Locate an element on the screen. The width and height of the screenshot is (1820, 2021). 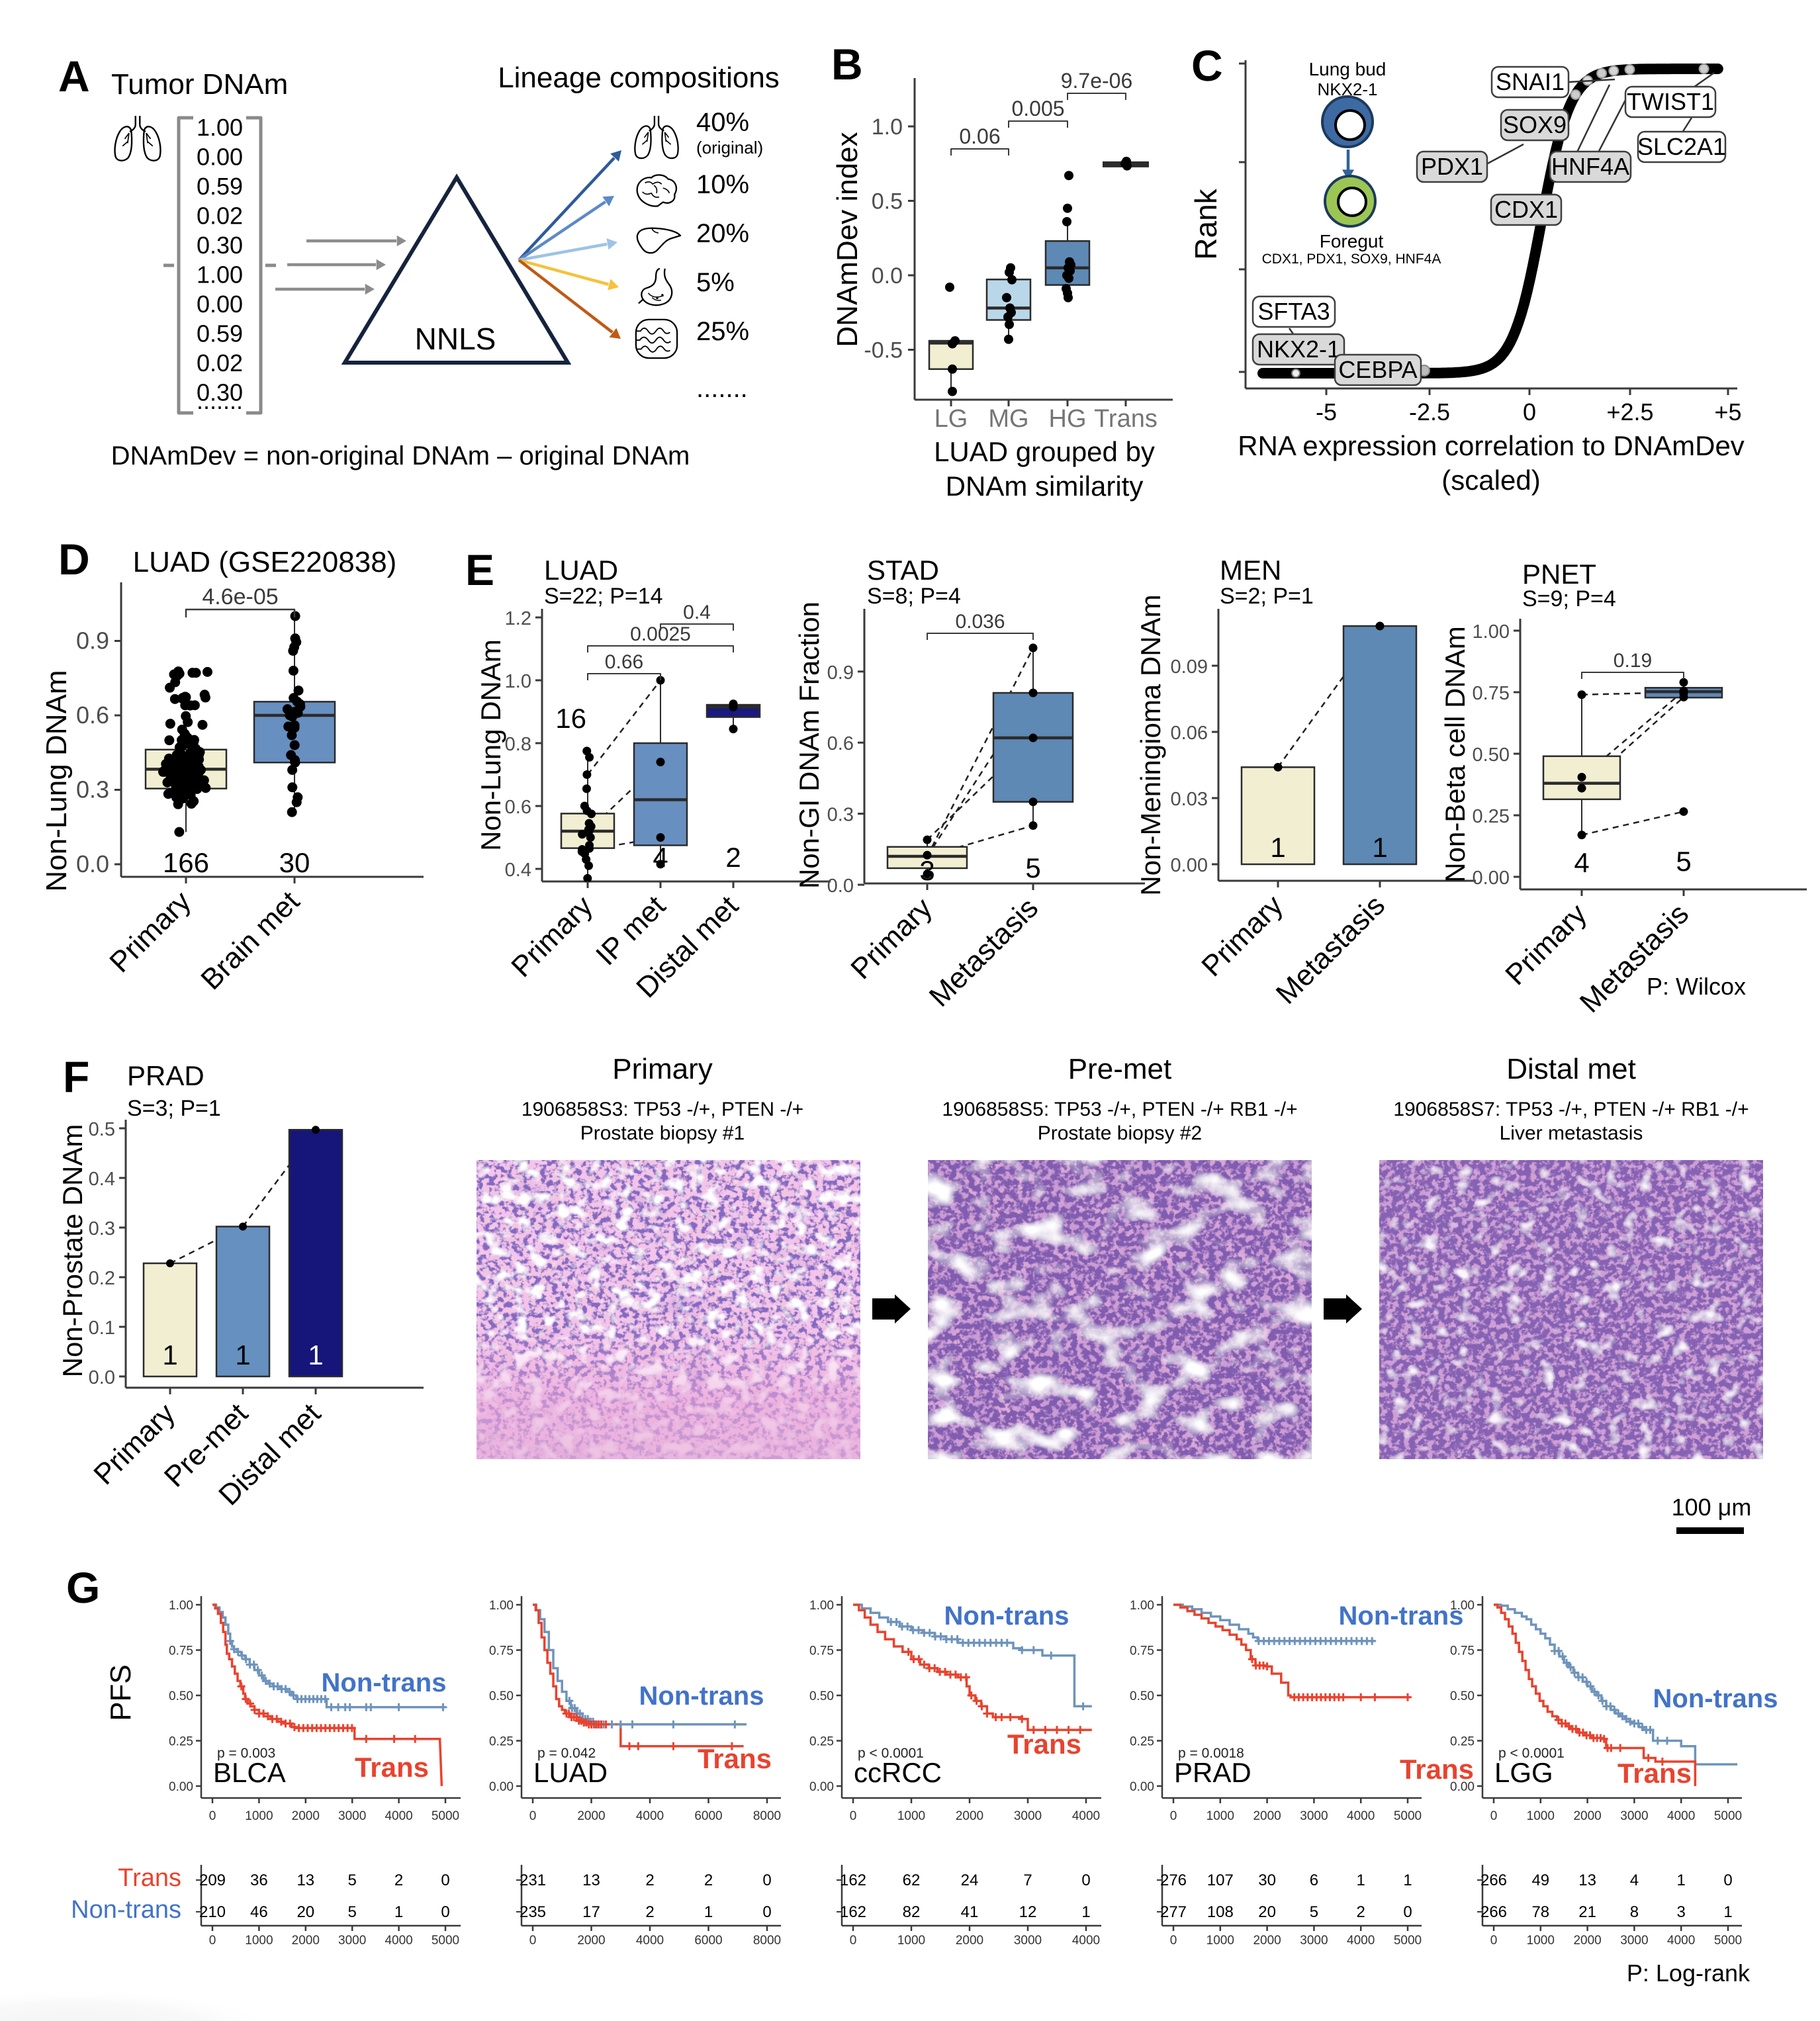
svg-text: SLC2A1 is located at coordinates (1681, 146).